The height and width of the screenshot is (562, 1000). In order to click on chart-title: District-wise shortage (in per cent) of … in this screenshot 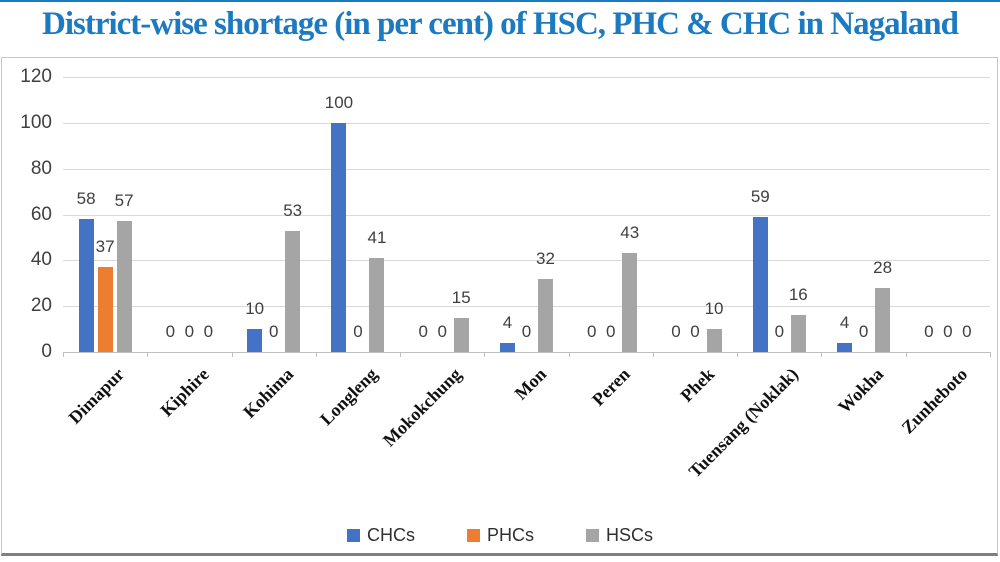, I will do `click(500, 24)`.